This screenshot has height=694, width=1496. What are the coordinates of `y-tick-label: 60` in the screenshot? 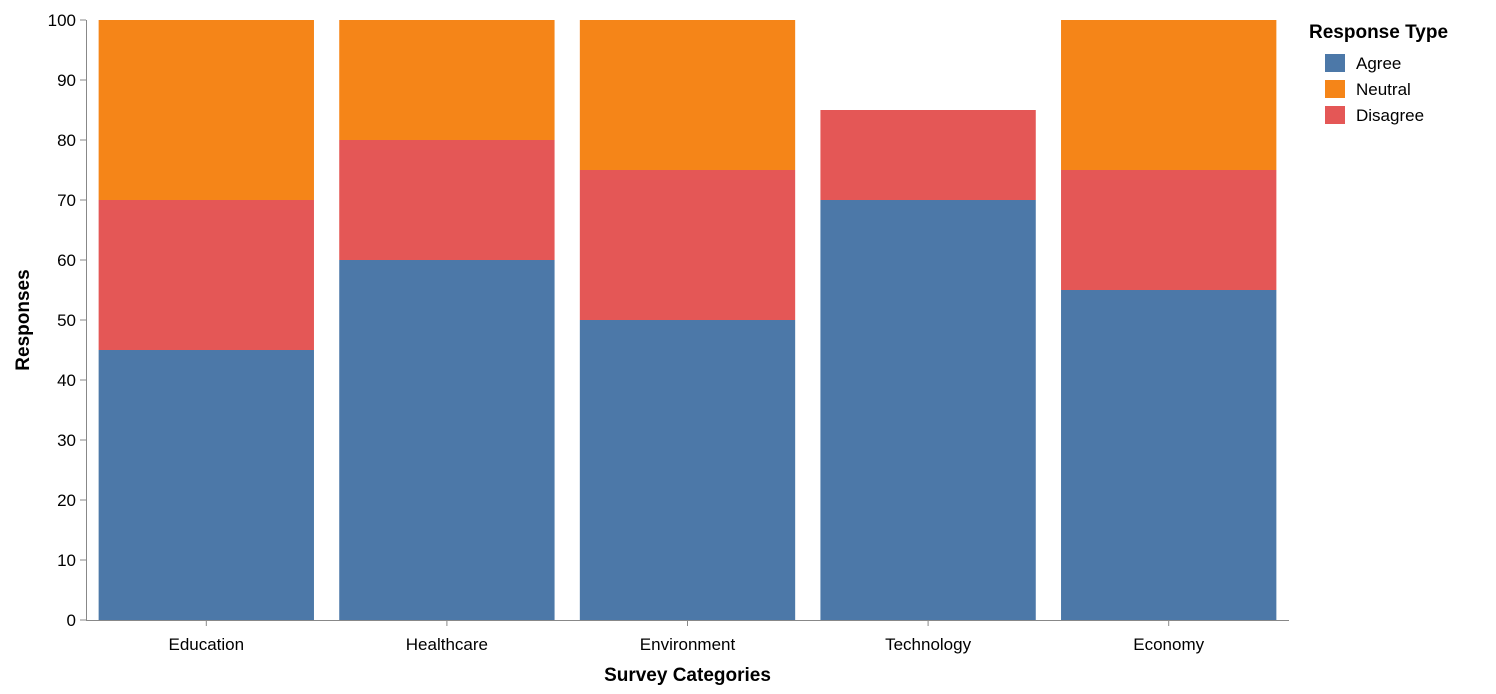 It's located at (66, 260).